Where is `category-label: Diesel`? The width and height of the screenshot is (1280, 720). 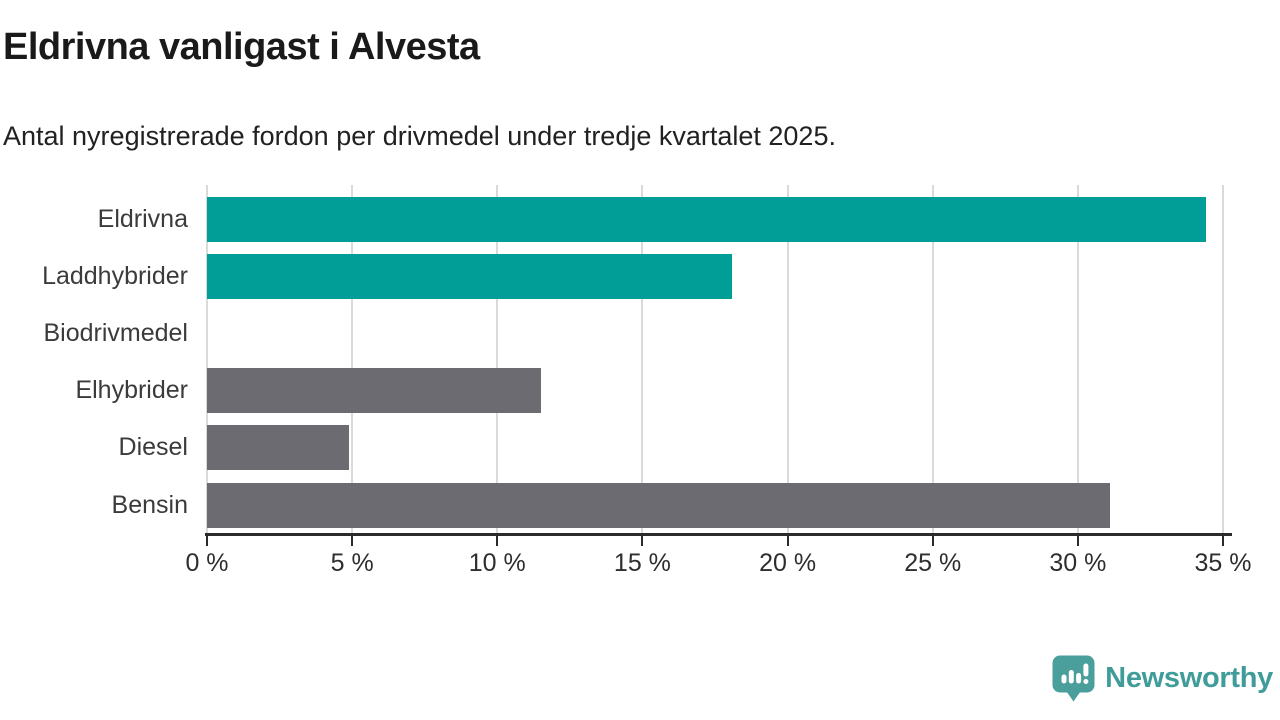
category-label: Diesel is located at coordinates (153, 447).